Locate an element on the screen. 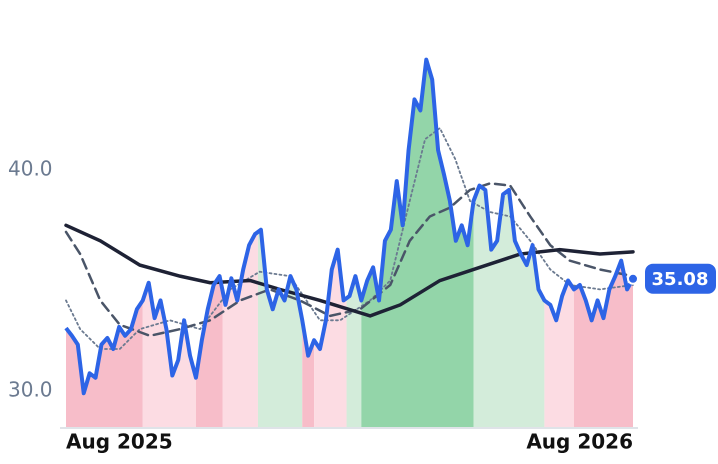 The image size is (718, 464). y-tick-label: 30.0 is located at coordinates (30, 389).